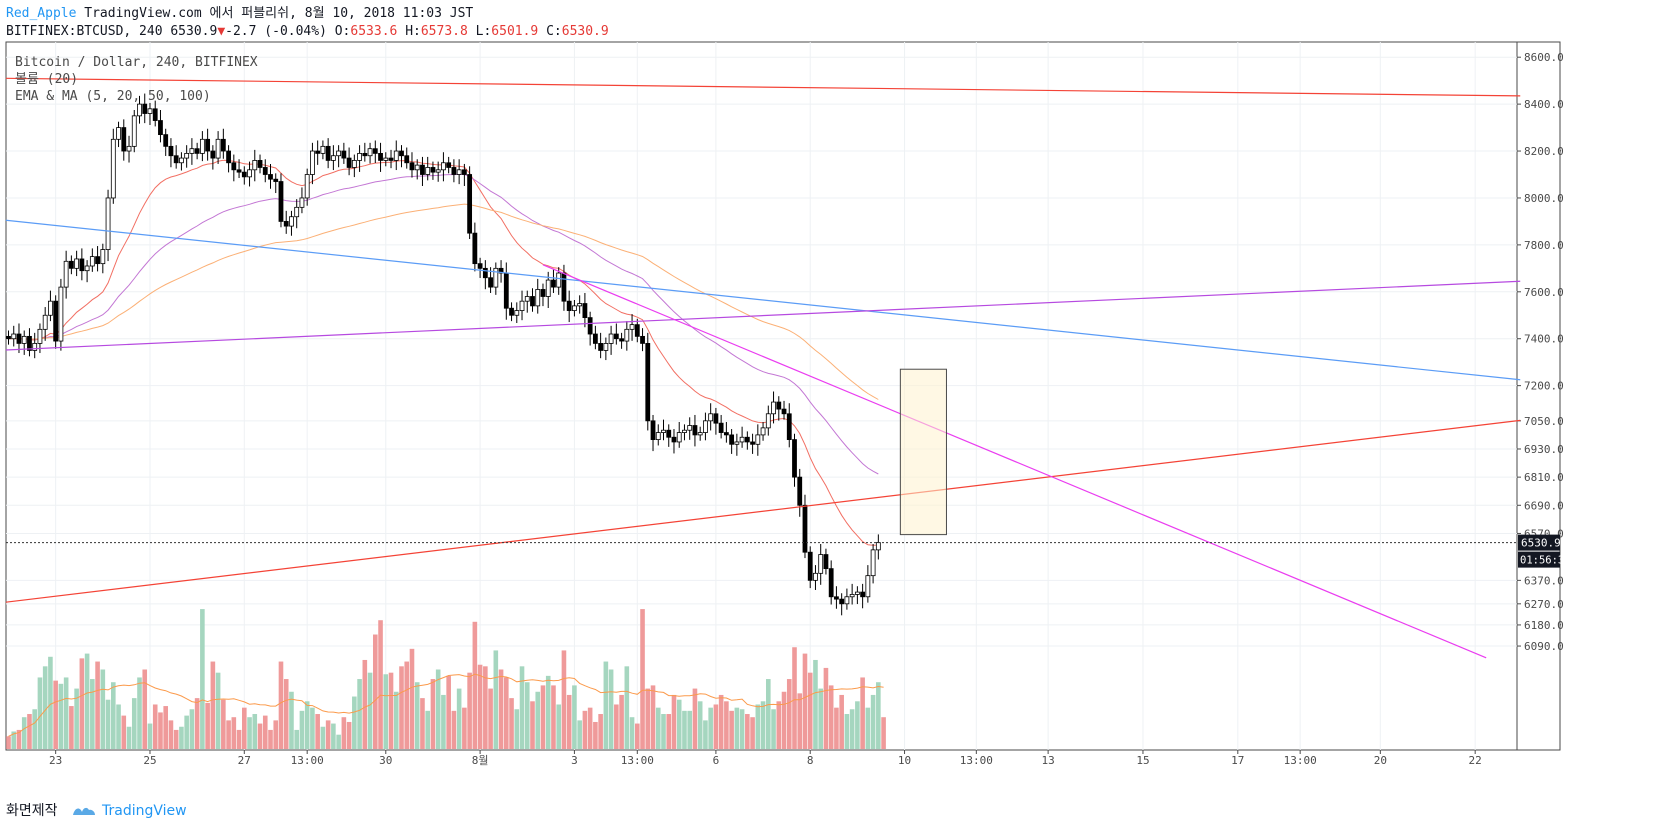 This screenshot has height=829, width=1653. I want to click on y-axis-label: 7800.0, so click(1544, 245).